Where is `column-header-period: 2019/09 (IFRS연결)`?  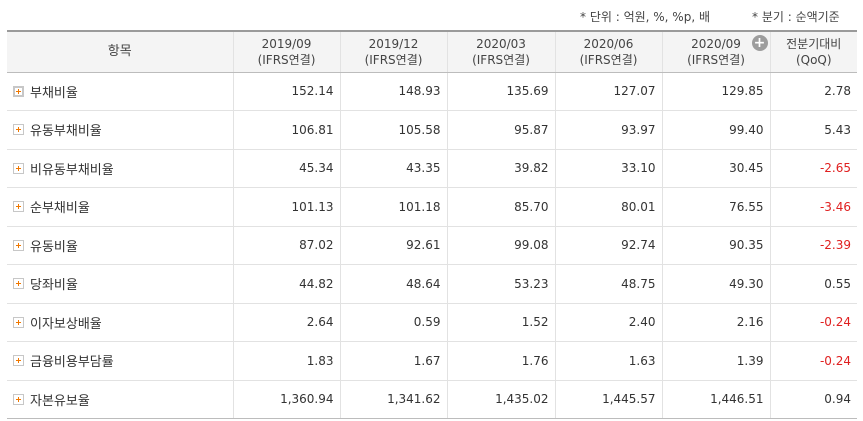 column-header-period: 2019/09 (IFRS연결) is located at coordinates (287, 51).